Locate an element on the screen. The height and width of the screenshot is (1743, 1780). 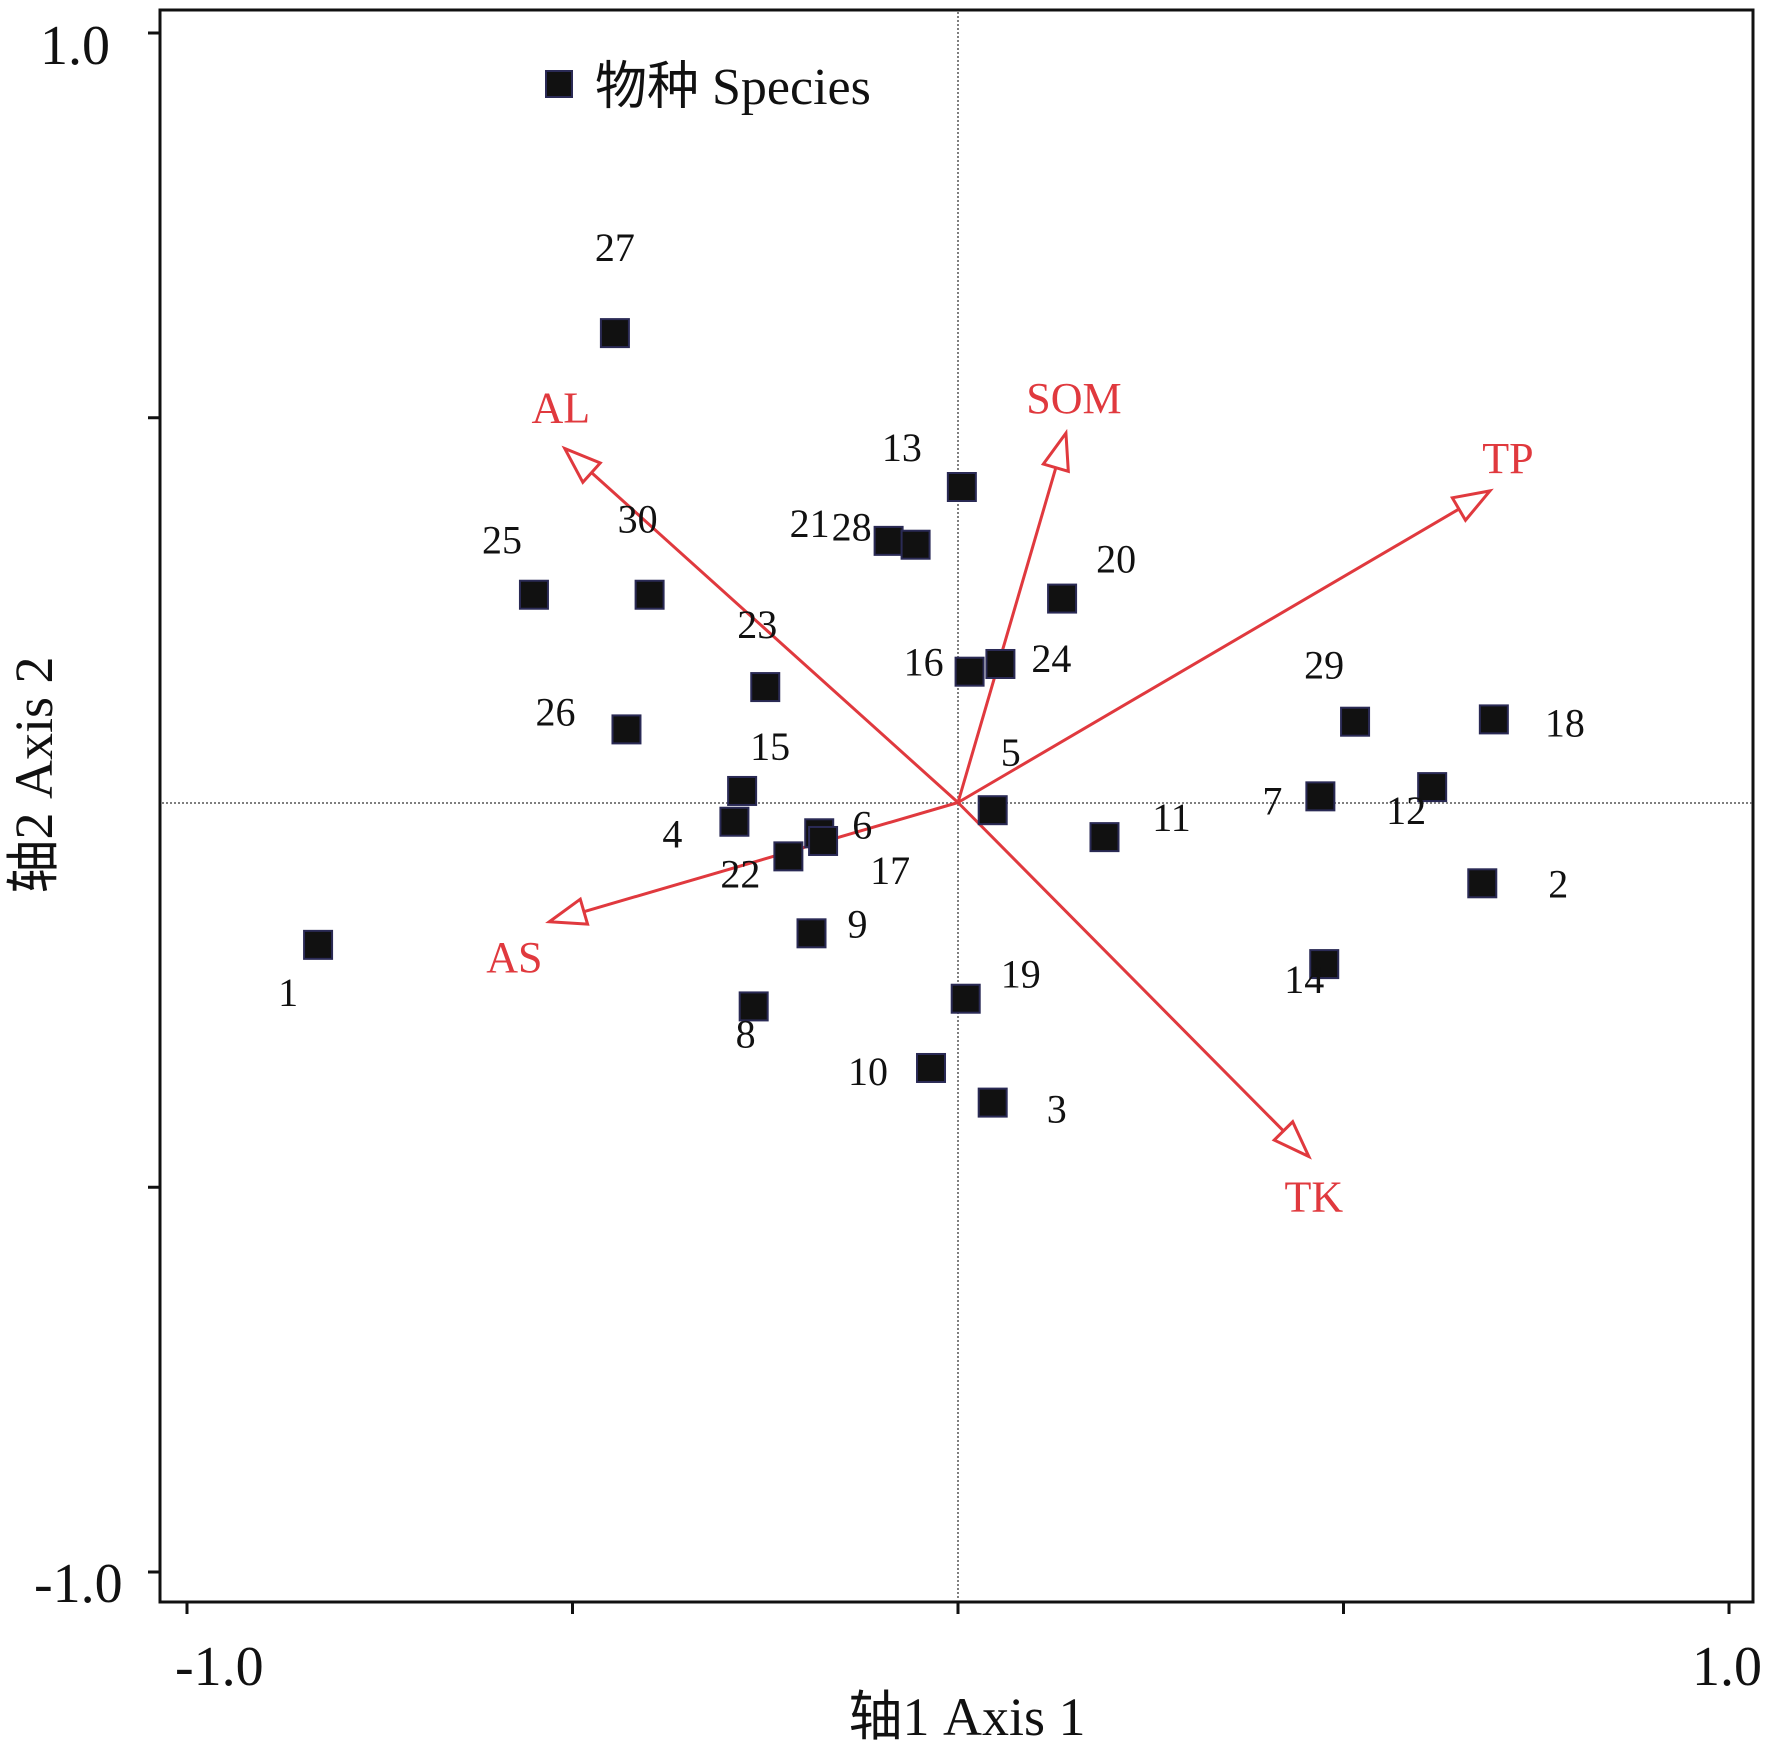
species-label-8: 8 is located at coordinates (746, 1033).